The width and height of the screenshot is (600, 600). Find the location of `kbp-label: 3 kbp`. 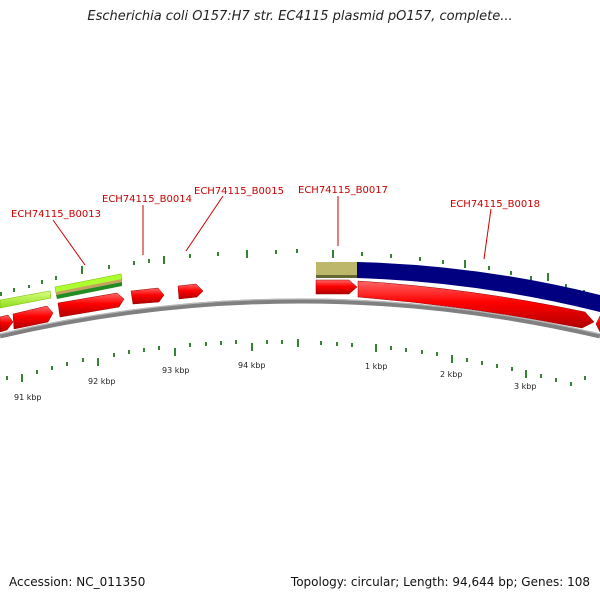

kbp-label: 3 kbp is located at coordinates (525, 386).